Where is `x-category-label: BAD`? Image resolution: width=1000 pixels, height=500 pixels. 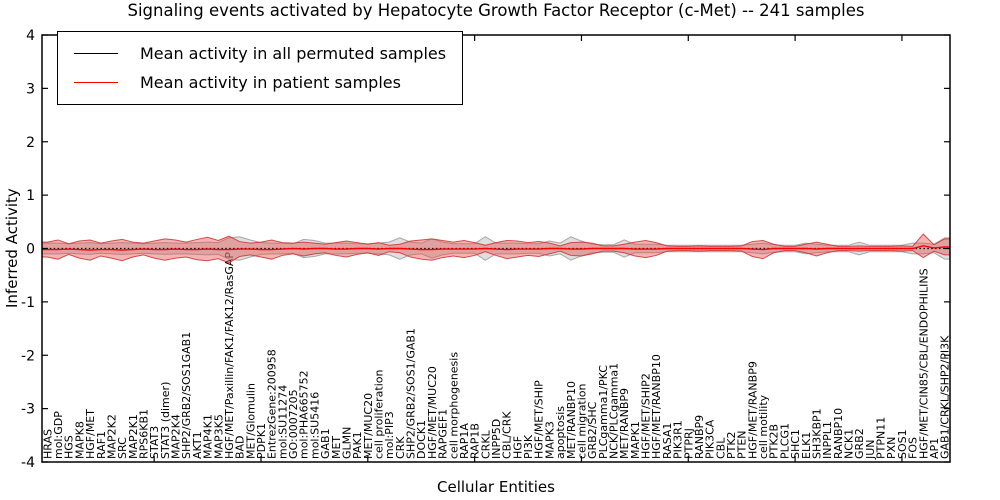 x-category-label: BAD is located at coordinates (240, 447).